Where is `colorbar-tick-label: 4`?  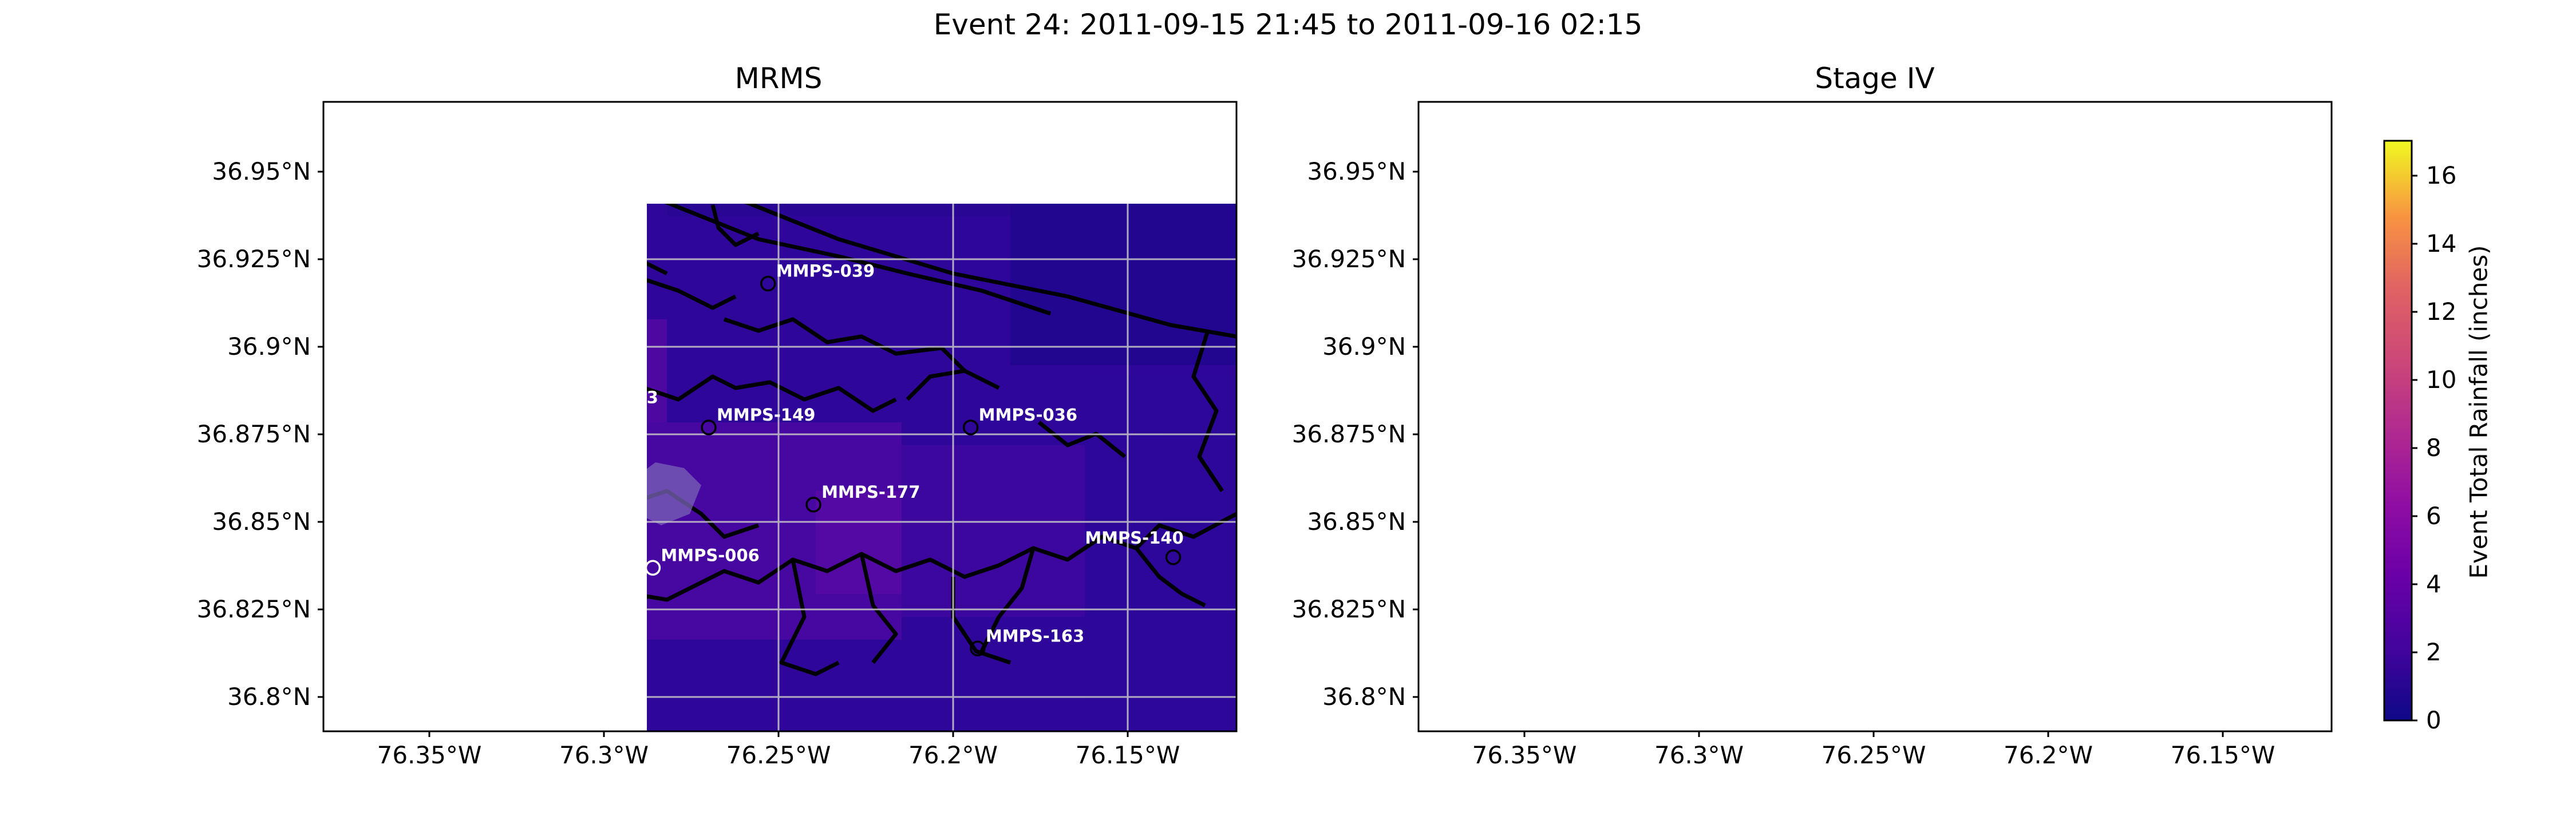 colorbar-tick-label: 4 is located at coordinates (2433, 584).